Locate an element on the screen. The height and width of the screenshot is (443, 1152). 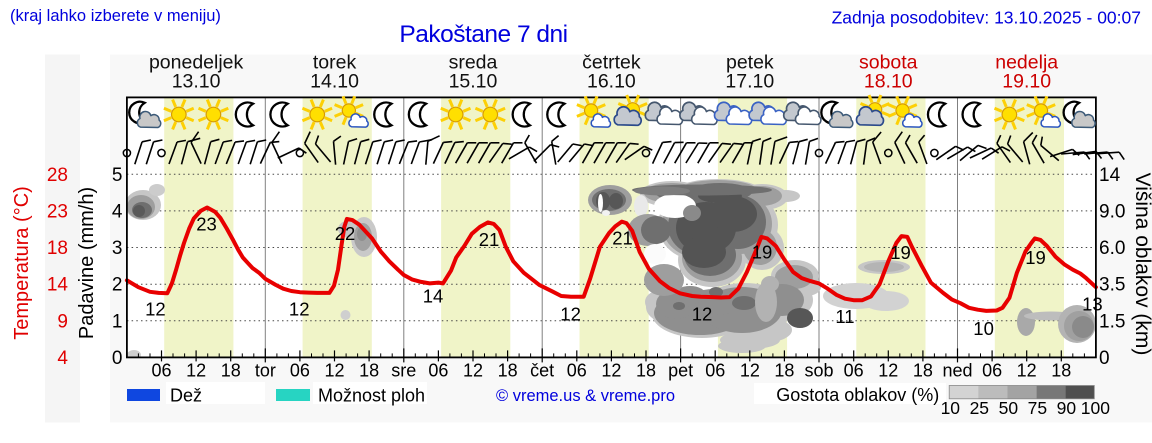
svg-text: 22 is located at coordinates (345, 233).